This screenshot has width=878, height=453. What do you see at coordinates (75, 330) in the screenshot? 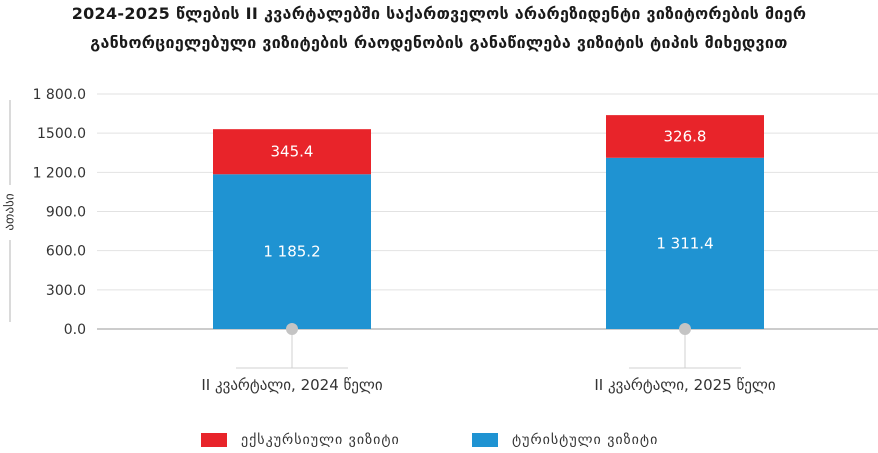
I see `y-tick-label-0: 0.0` at bounding box center [75, 330].